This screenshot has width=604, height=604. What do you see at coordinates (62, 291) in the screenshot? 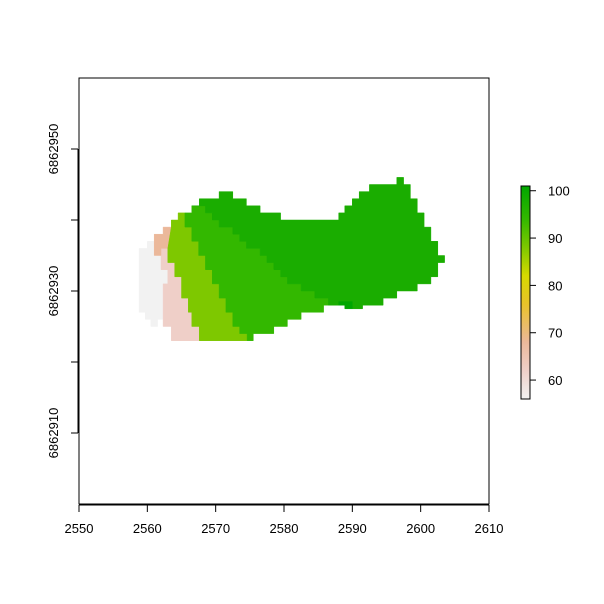
I see `y-axis: 6862910 6862930 6862950` at bounding box center [62, 291].